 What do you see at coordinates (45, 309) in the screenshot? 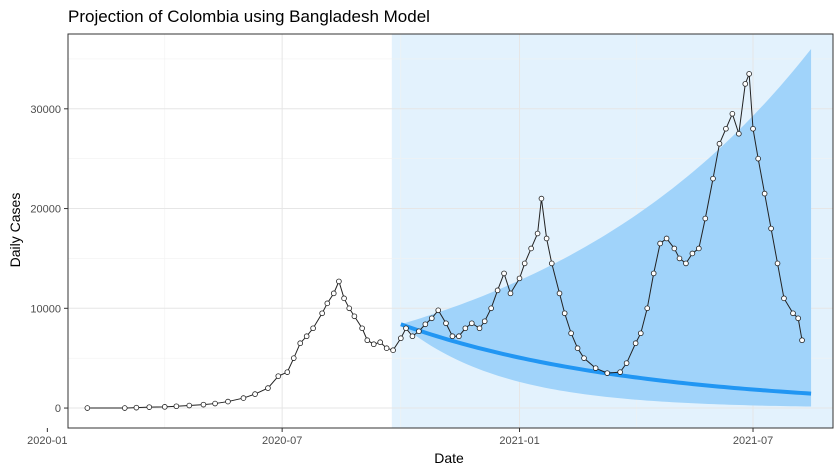
I see `y-tick-label: 10000` at bounding box center [45, 309].